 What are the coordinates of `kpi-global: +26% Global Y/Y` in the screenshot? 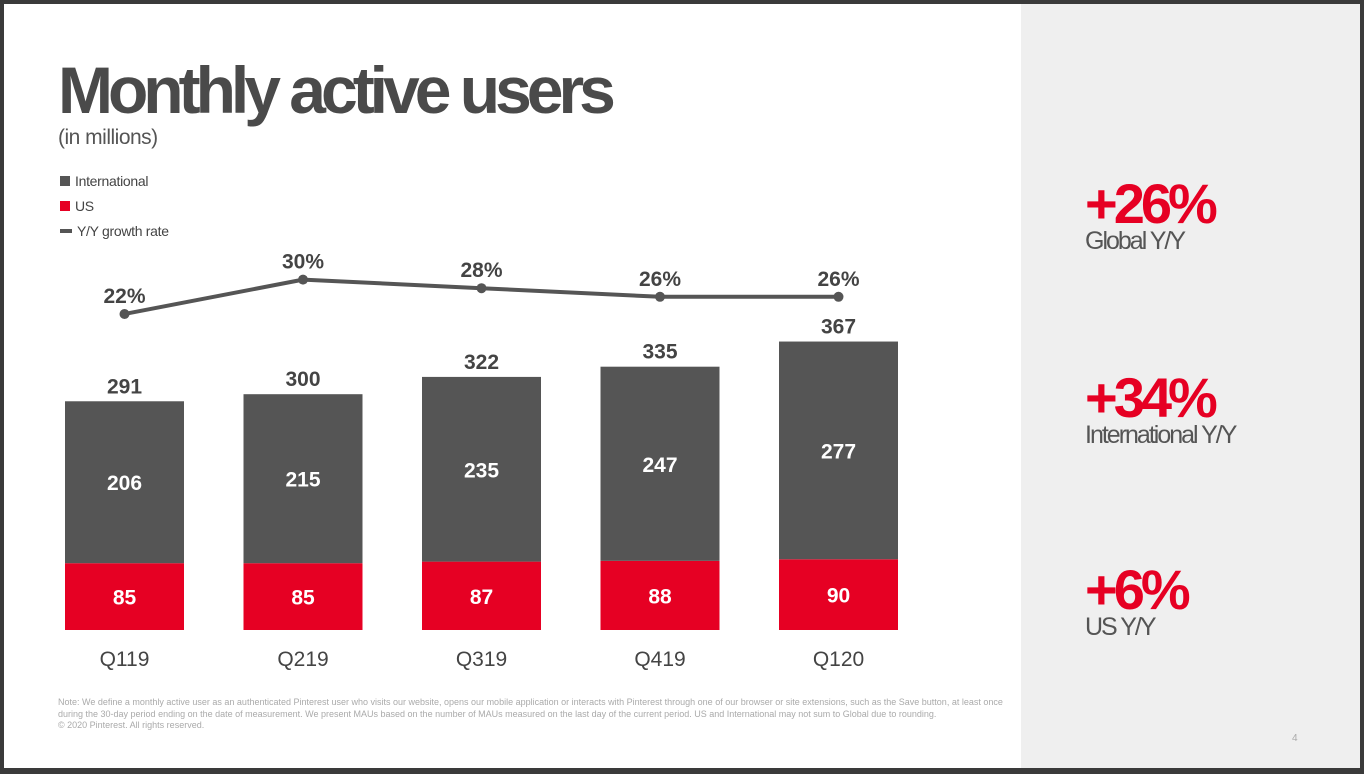 It's located at (1151, 214).